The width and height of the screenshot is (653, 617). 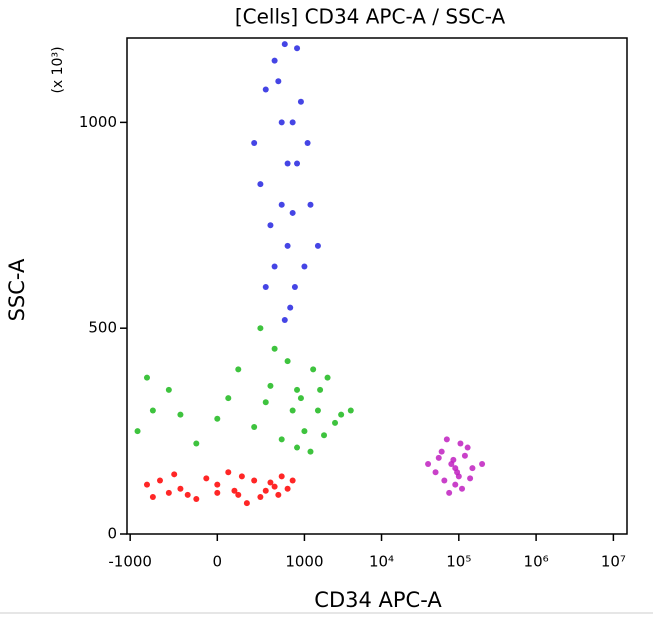 What do you see at coordinates (304, 562) in the screenshot?
I see `x-tick-label: 1000` at bounding box center [304, 562].